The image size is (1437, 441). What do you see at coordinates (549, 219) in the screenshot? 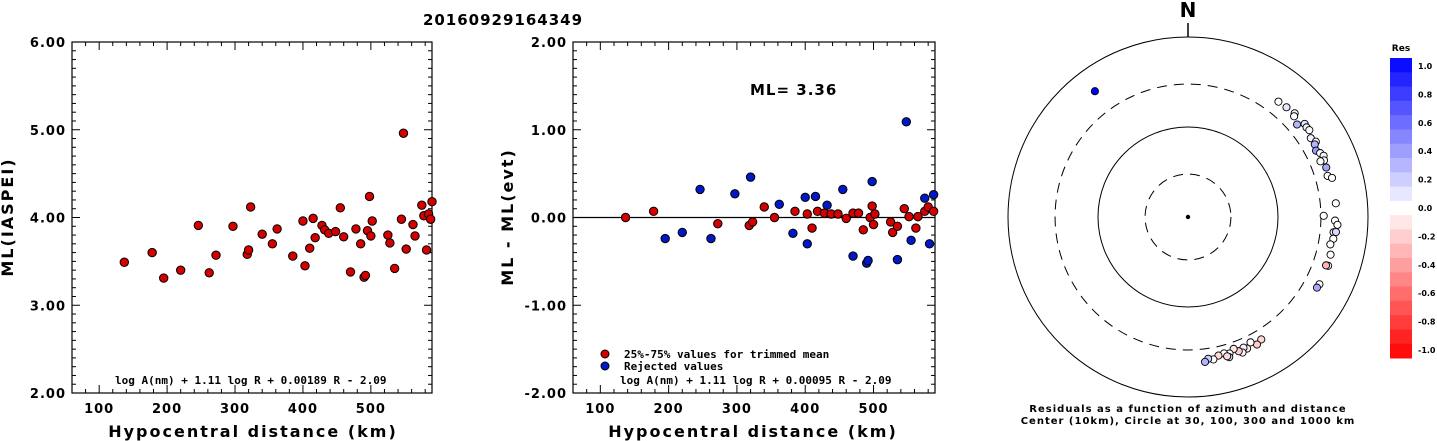
I see `y-tick-label: 0.00` at bounding box center [549, 219].